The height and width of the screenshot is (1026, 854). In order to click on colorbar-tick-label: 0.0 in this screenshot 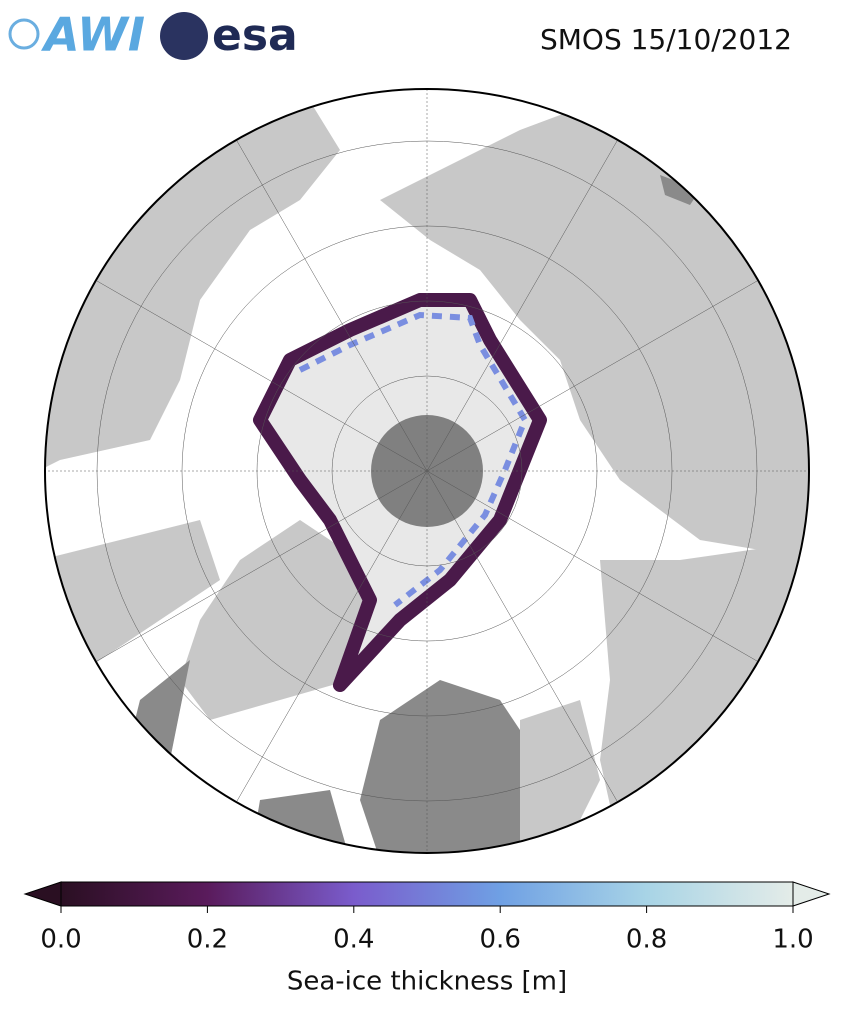, I will do `click(60, 940)`.